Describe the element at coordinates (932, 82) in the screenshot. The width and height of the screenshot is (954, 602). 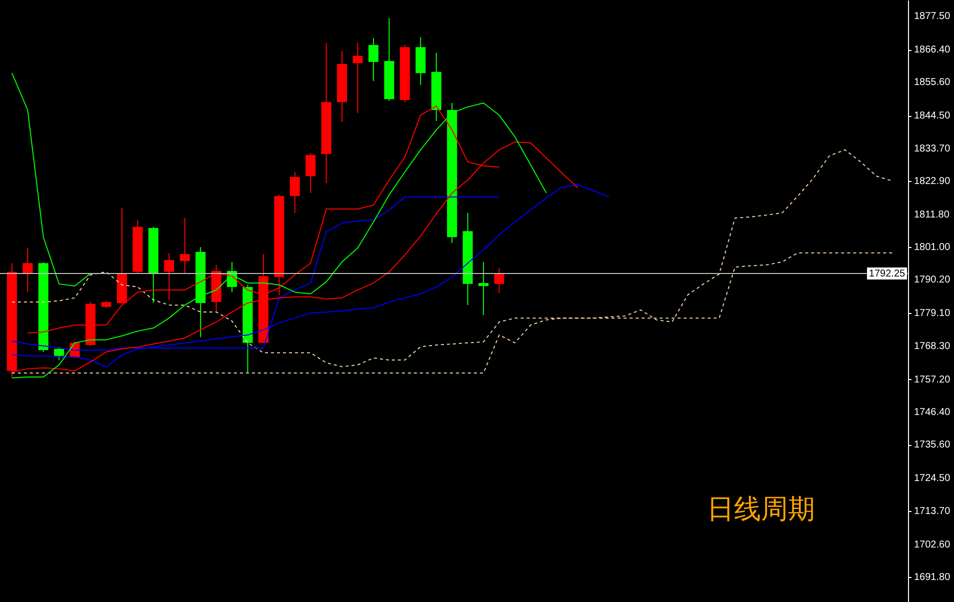
I see `y-tick-label: 1855.60` at that location.